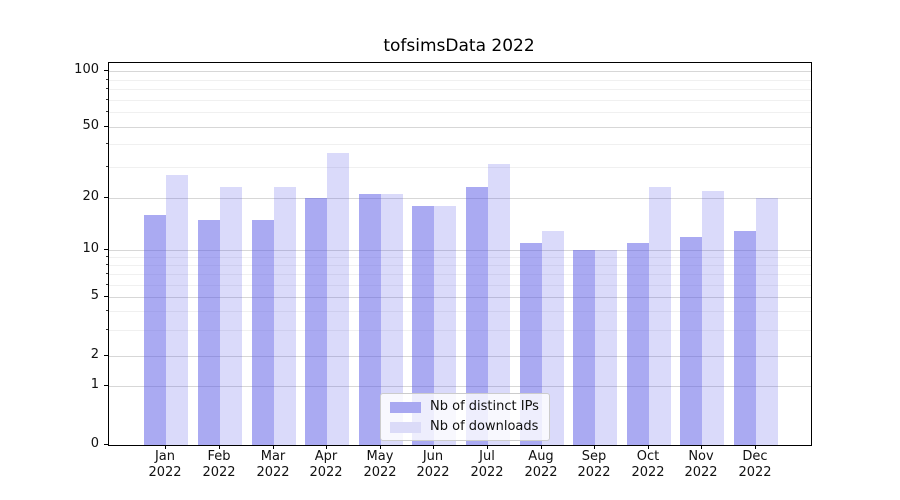 The height and width of the screenshot is (500, 900). What do you see at coordinates (284, 316) in the screenshot?
I see `bar-downloads-mar` at bounding box center [284, 316].